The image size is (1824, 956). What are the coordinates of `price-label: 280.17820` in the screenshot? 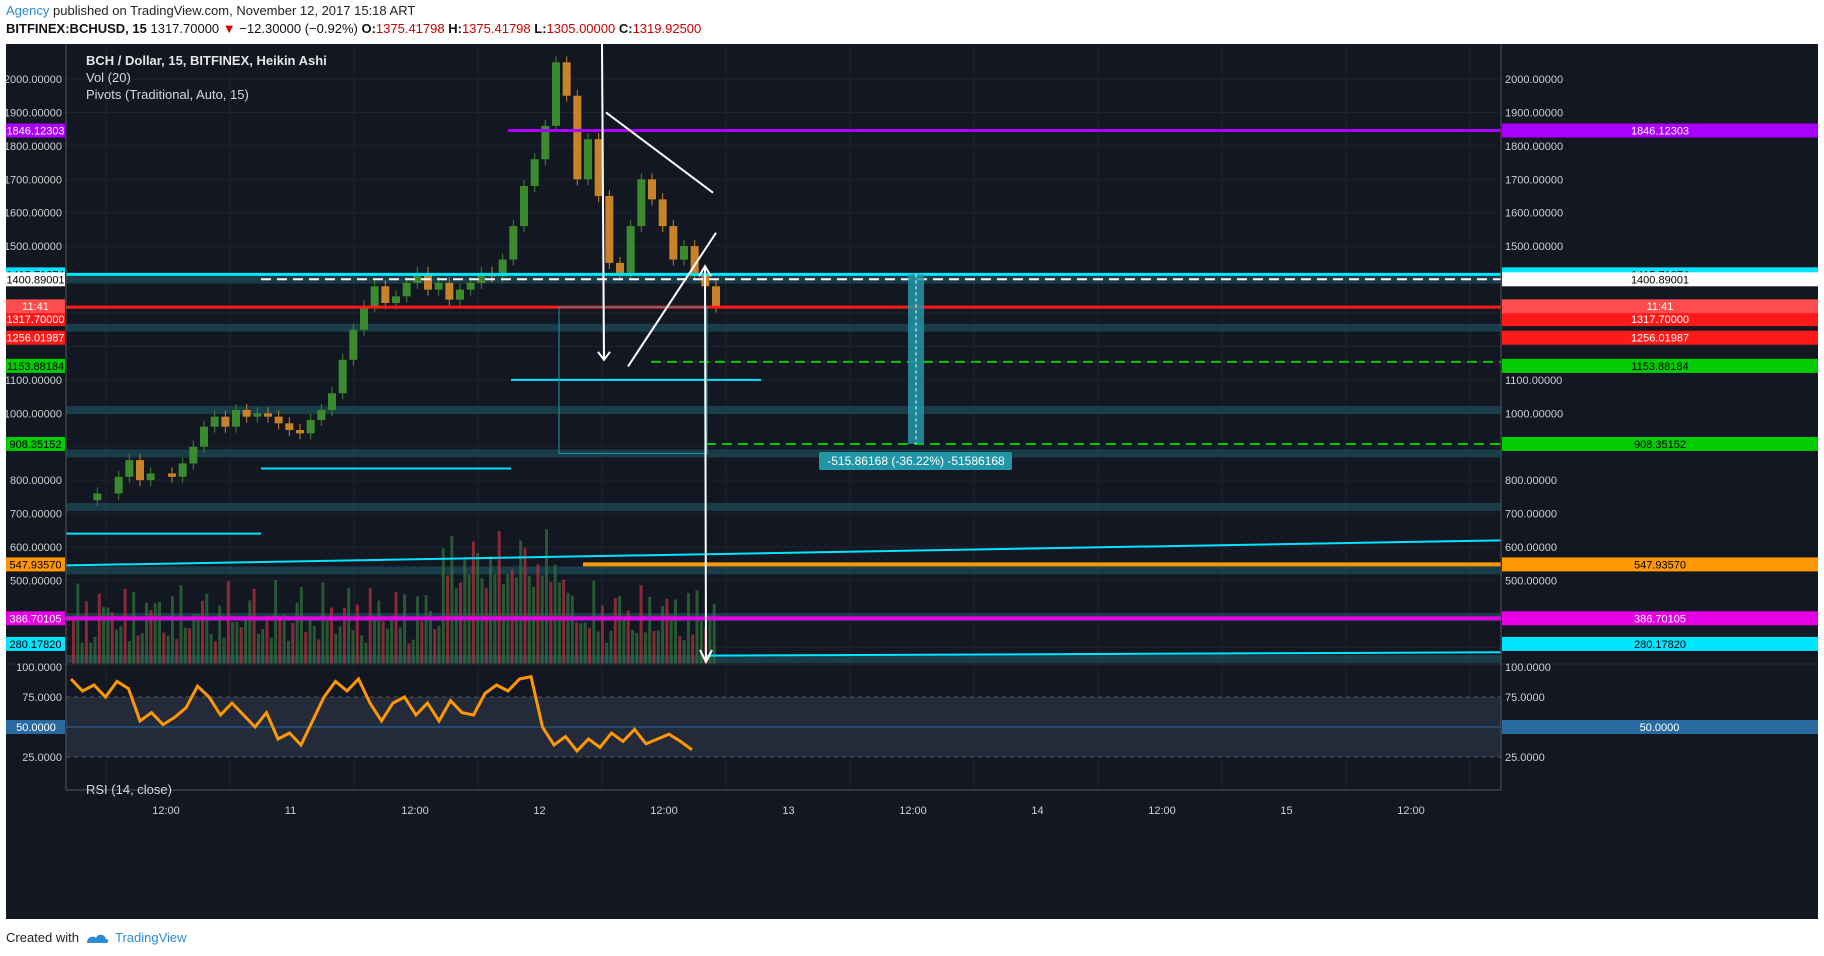 It's located at (36, 645).